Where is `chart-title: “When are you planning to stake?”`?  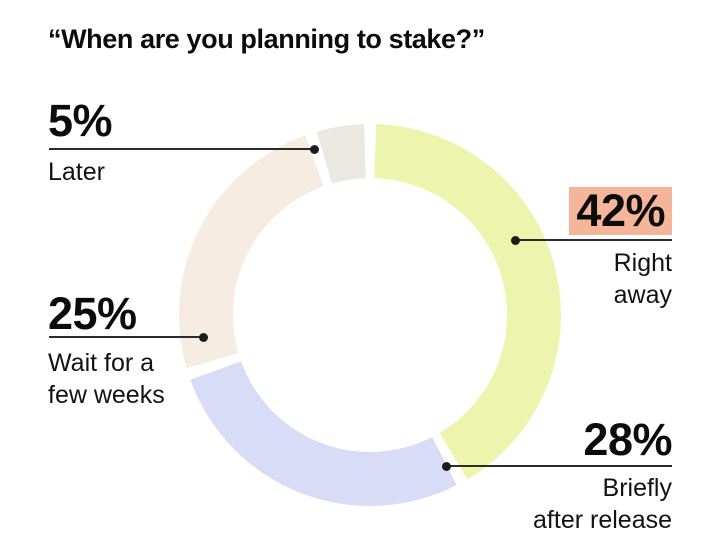 chart-title: “When are you planning to stake?” is located at coordinates (266, 39).